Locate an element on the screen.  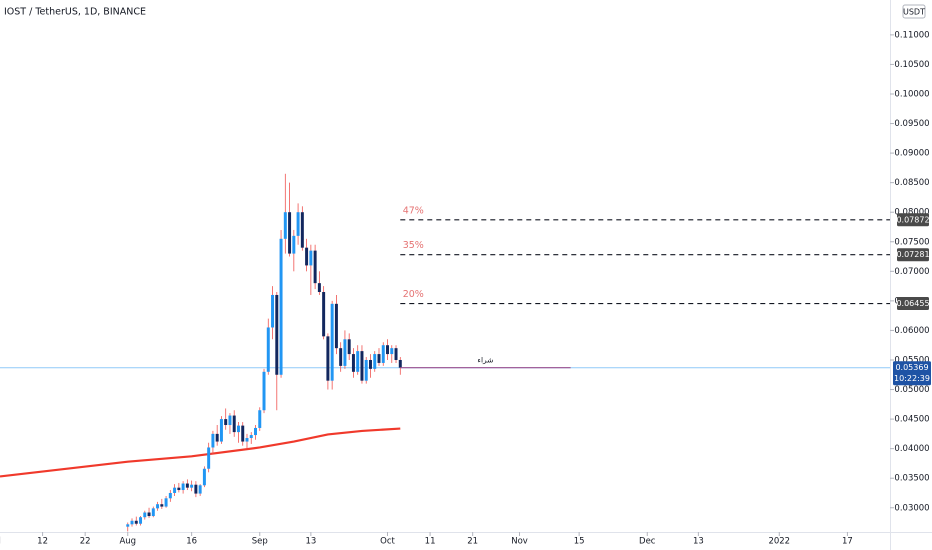
x-tick-label: 12 is located at coordinates (42, 542).